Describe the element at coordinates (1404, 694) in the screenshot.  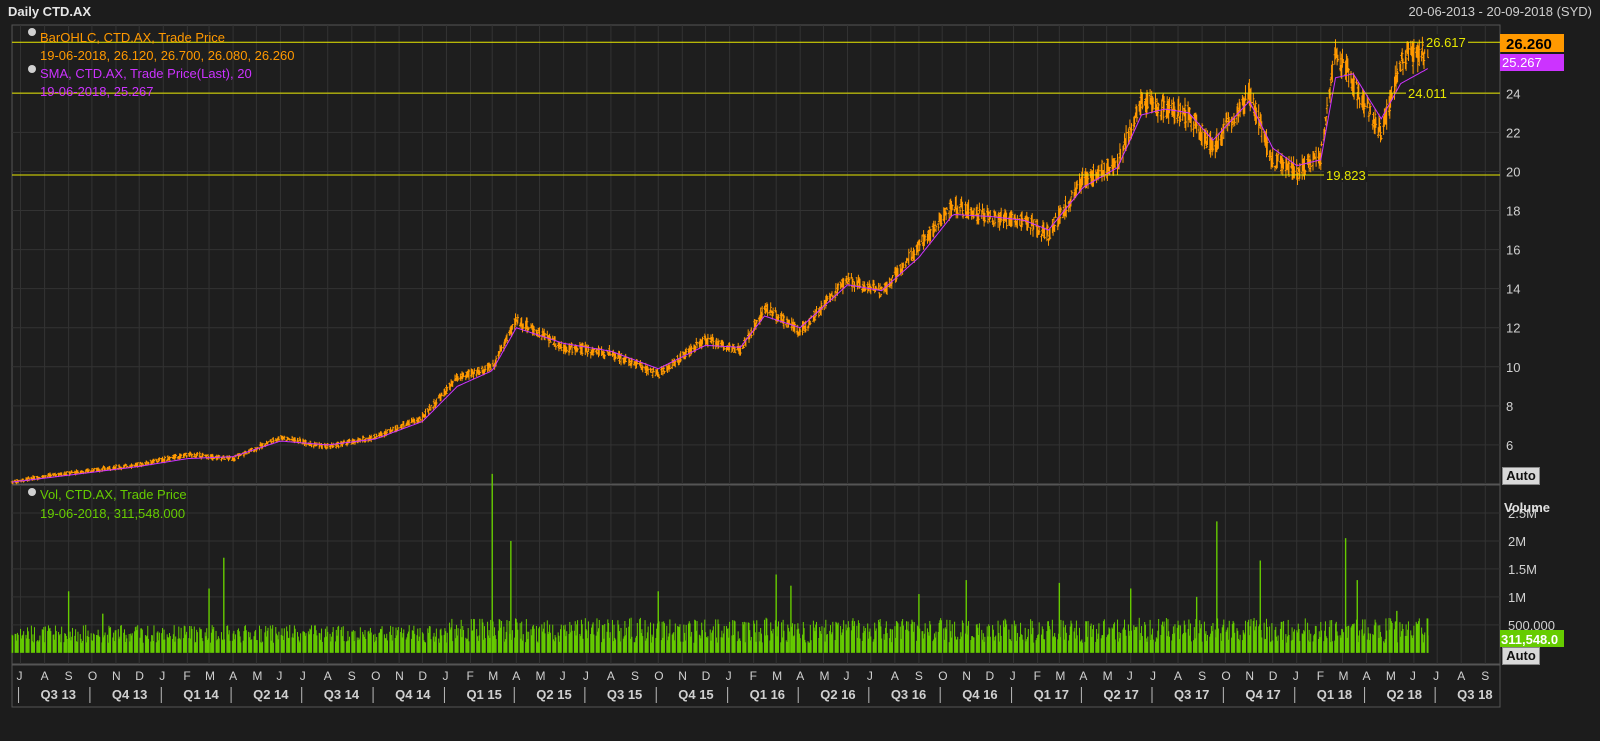
I see `quarter-tick-label: Q2 18` at that location.